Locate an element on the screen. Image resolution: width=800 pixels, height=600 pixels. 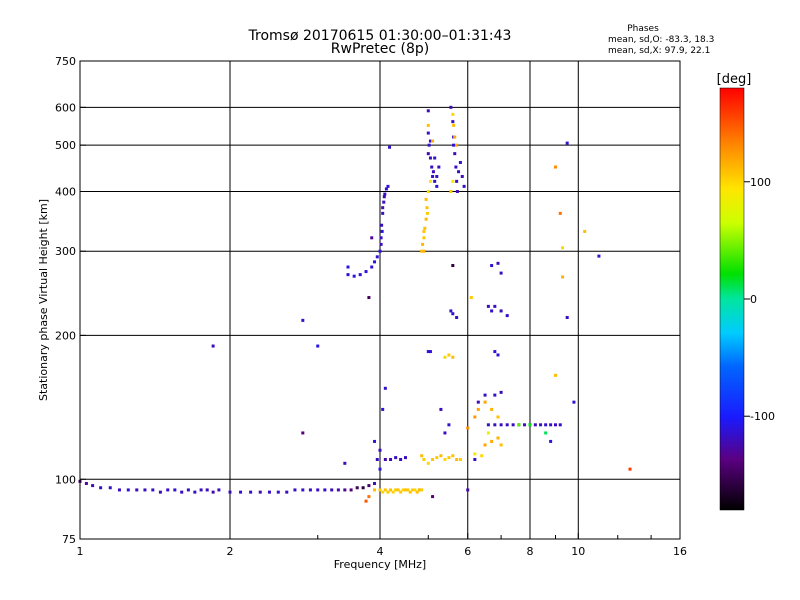
colorbar-tick-label: 0 is located at coordinates (753, 299).